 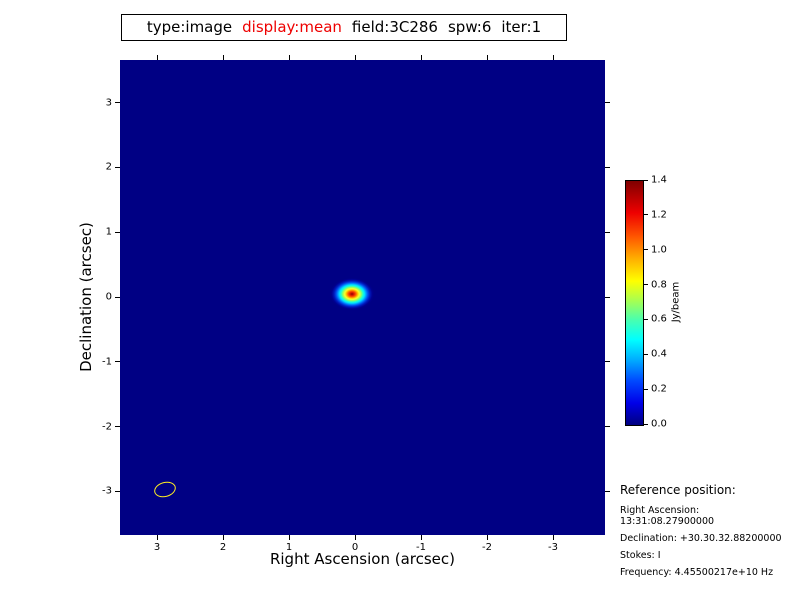 I want to click on x-axis-label: Right Ascension (arcsec), so click(x=362, y=559).